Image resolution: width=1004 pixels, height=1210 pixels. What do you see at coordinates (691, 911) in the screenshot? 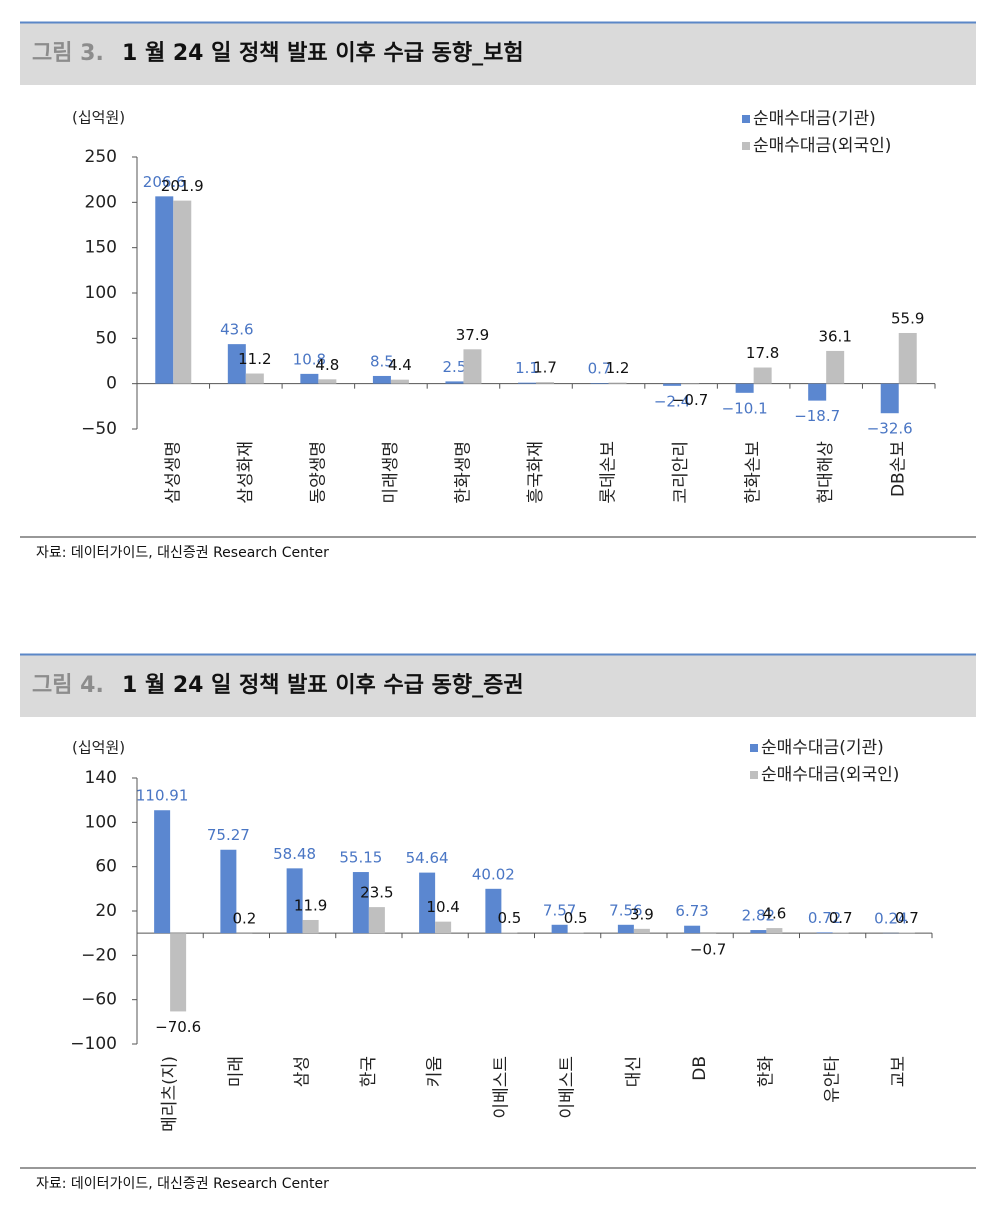
I see `value-label: 6.73` at bounding box center [691, 911].